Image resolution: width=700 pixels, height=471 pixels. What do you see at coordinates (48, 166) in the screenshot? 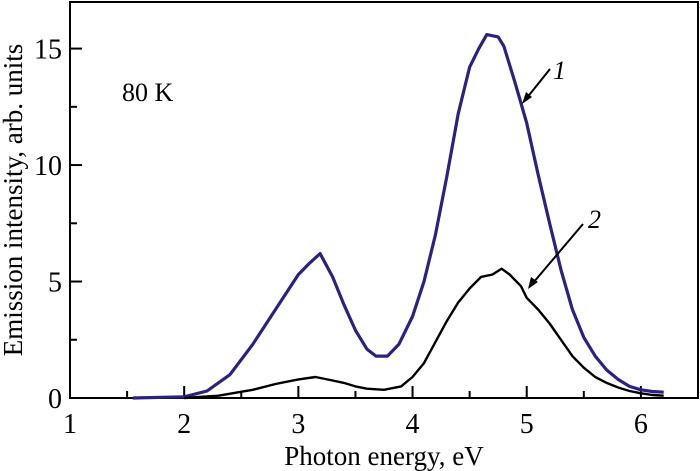
I see `y-tick-label: 10` at bounding box center [48, 166].